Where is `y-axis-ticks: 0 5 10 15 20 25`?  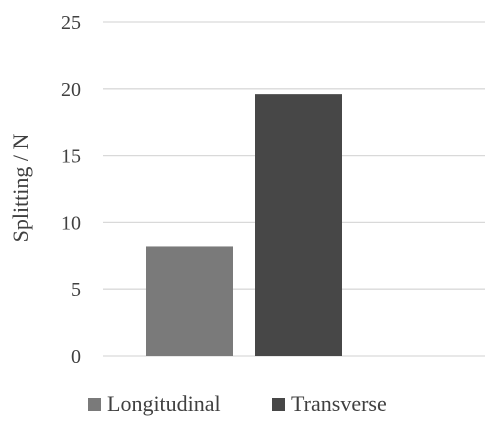
y-axis-ticks: 0 5 10 15 20 25 is located at coordinates (71, 190).